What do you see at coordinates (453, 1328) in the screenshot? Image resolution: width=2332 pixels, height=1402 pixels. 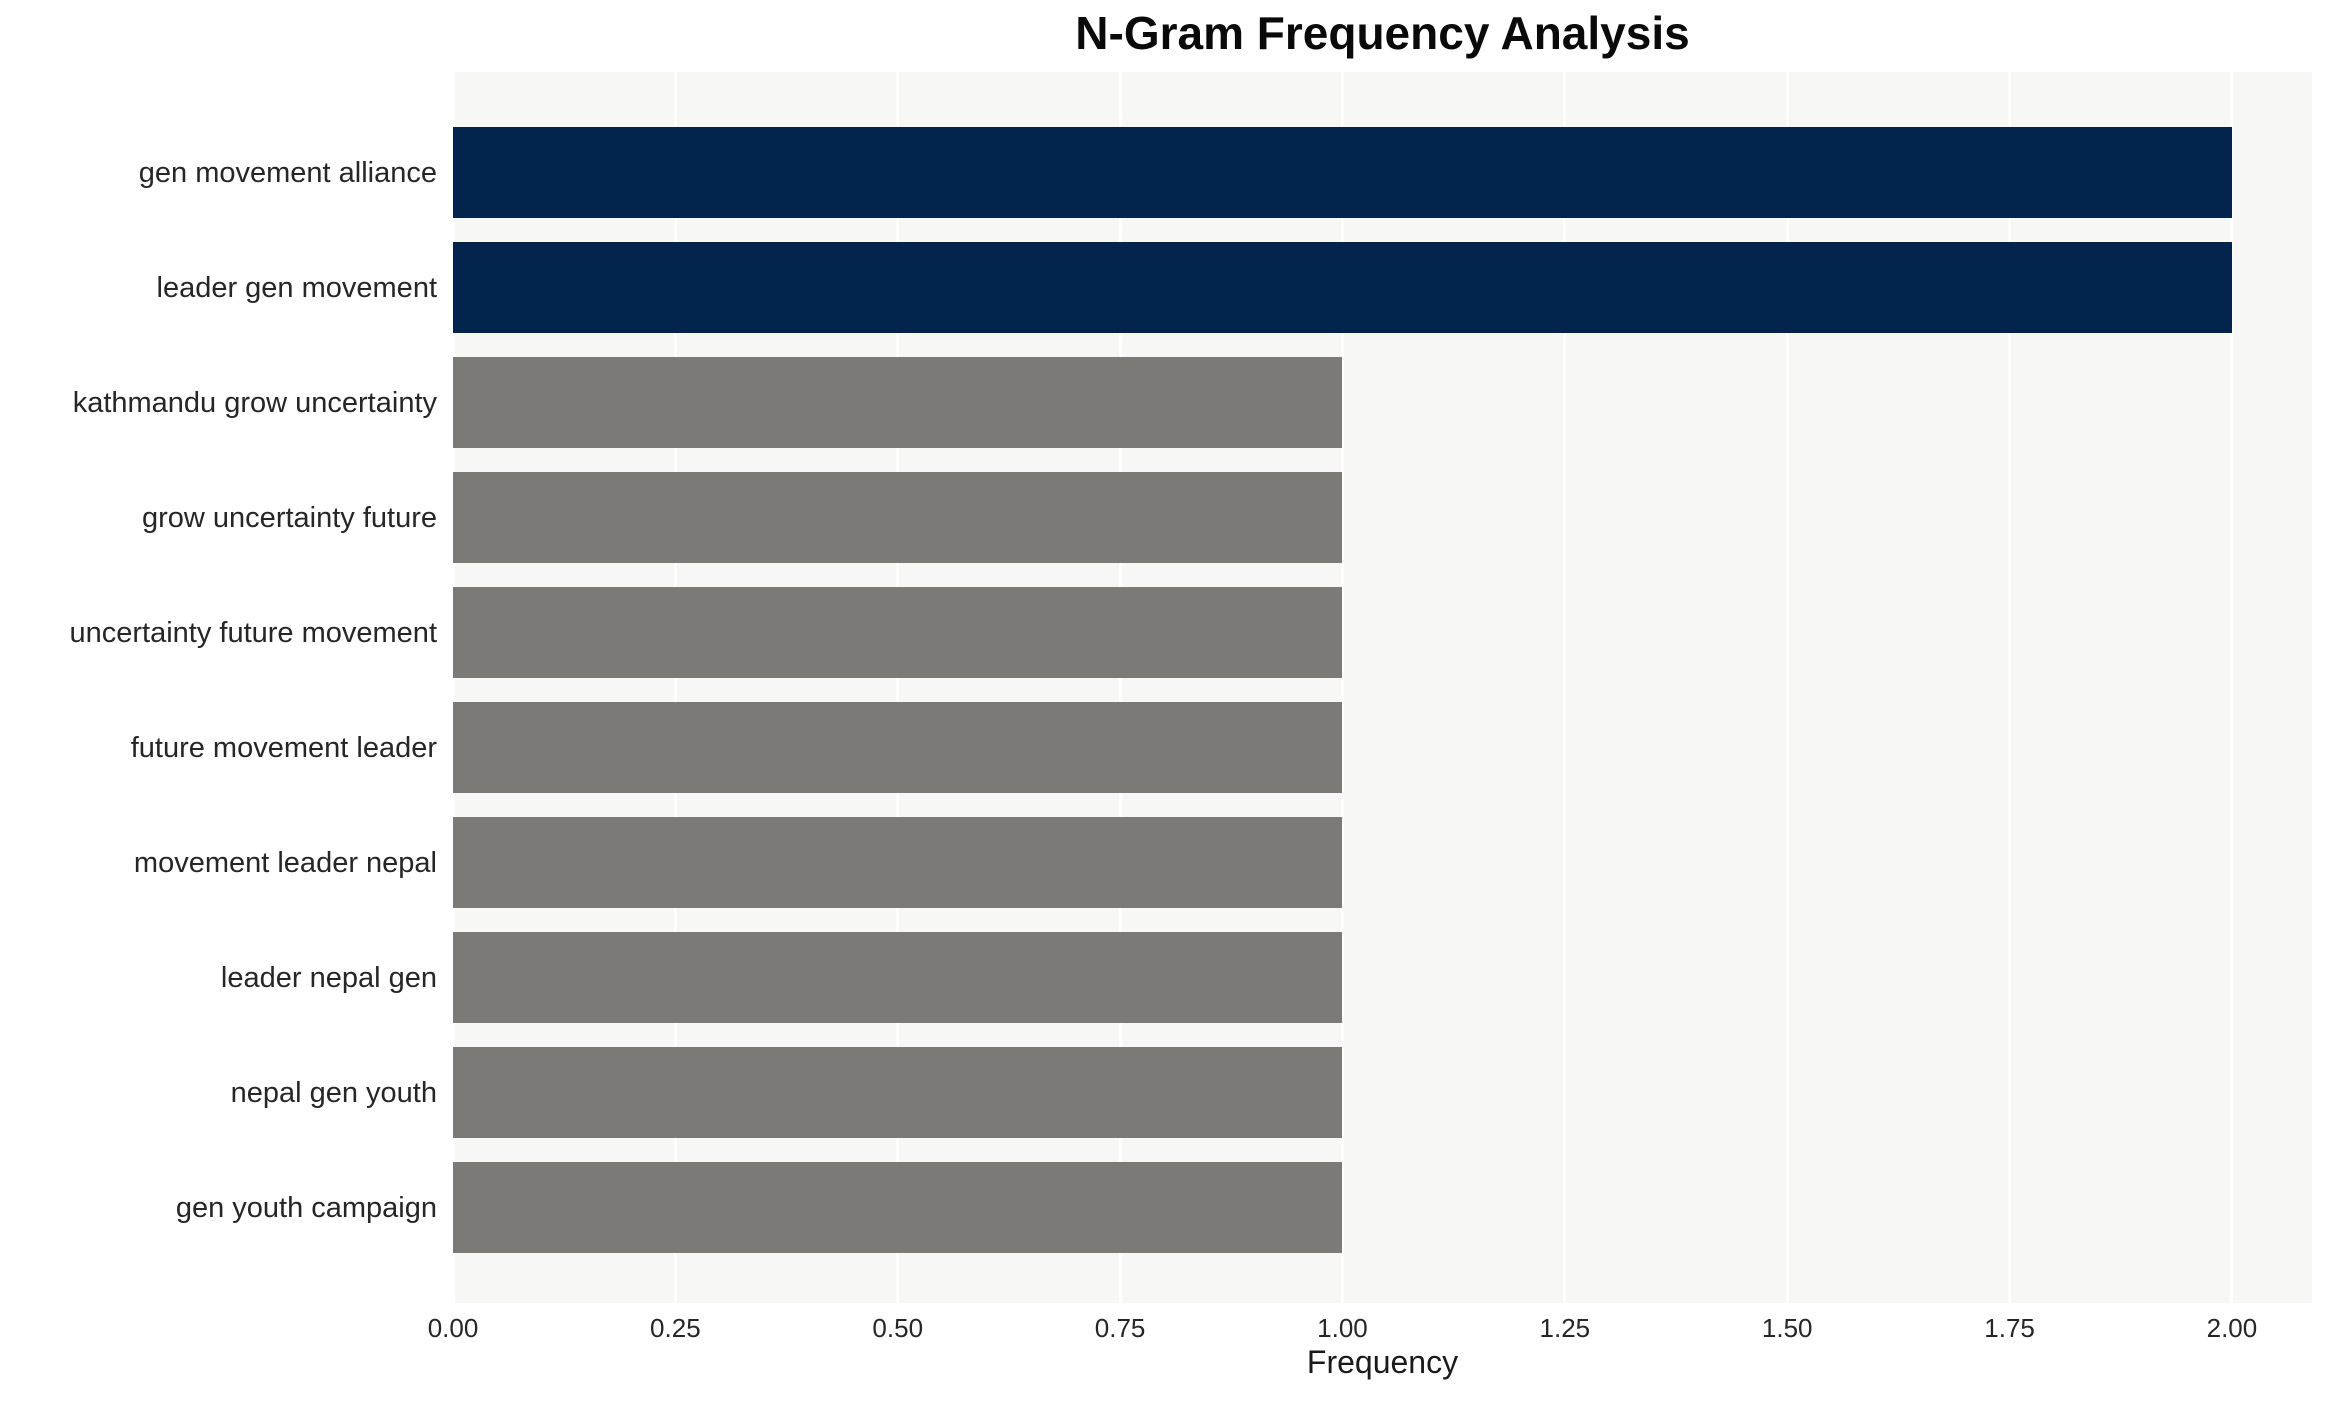 I see `x-tick-label: 0.00` at bounding box center [453, 1328].